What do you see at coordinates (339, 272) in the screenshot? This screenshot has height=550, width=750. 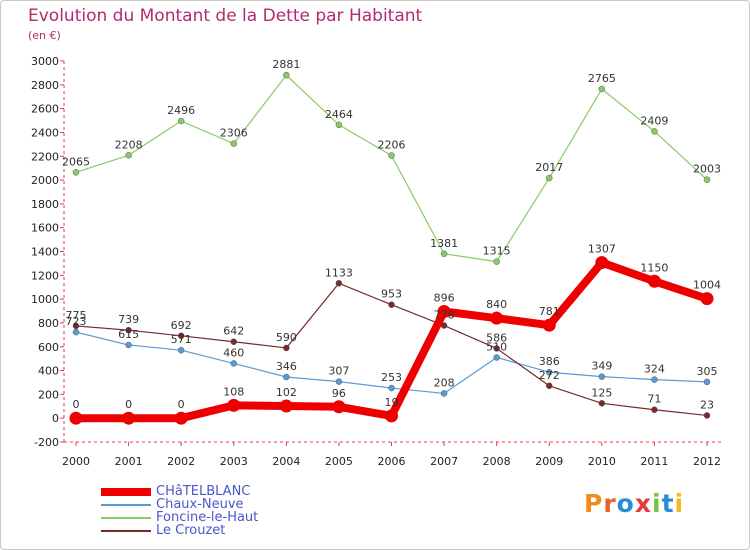 I see `data-label-le-crouzet: 1133` at bounding box center [339, 272].